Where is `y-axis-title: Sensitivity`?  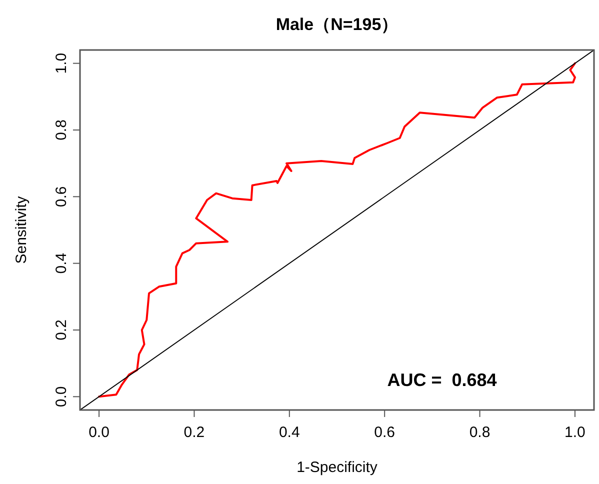 y-axis-title: Sensitivity is located at coordinates (21, 230).